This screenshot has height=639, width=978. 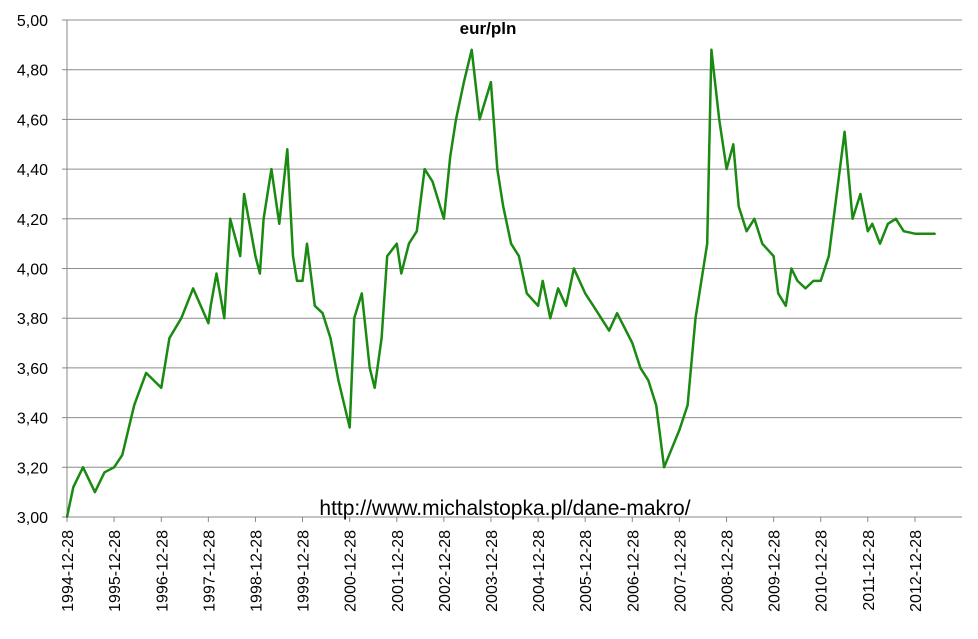 I want to click on y-tick-label: 3,80, so click(x=32, y=319).